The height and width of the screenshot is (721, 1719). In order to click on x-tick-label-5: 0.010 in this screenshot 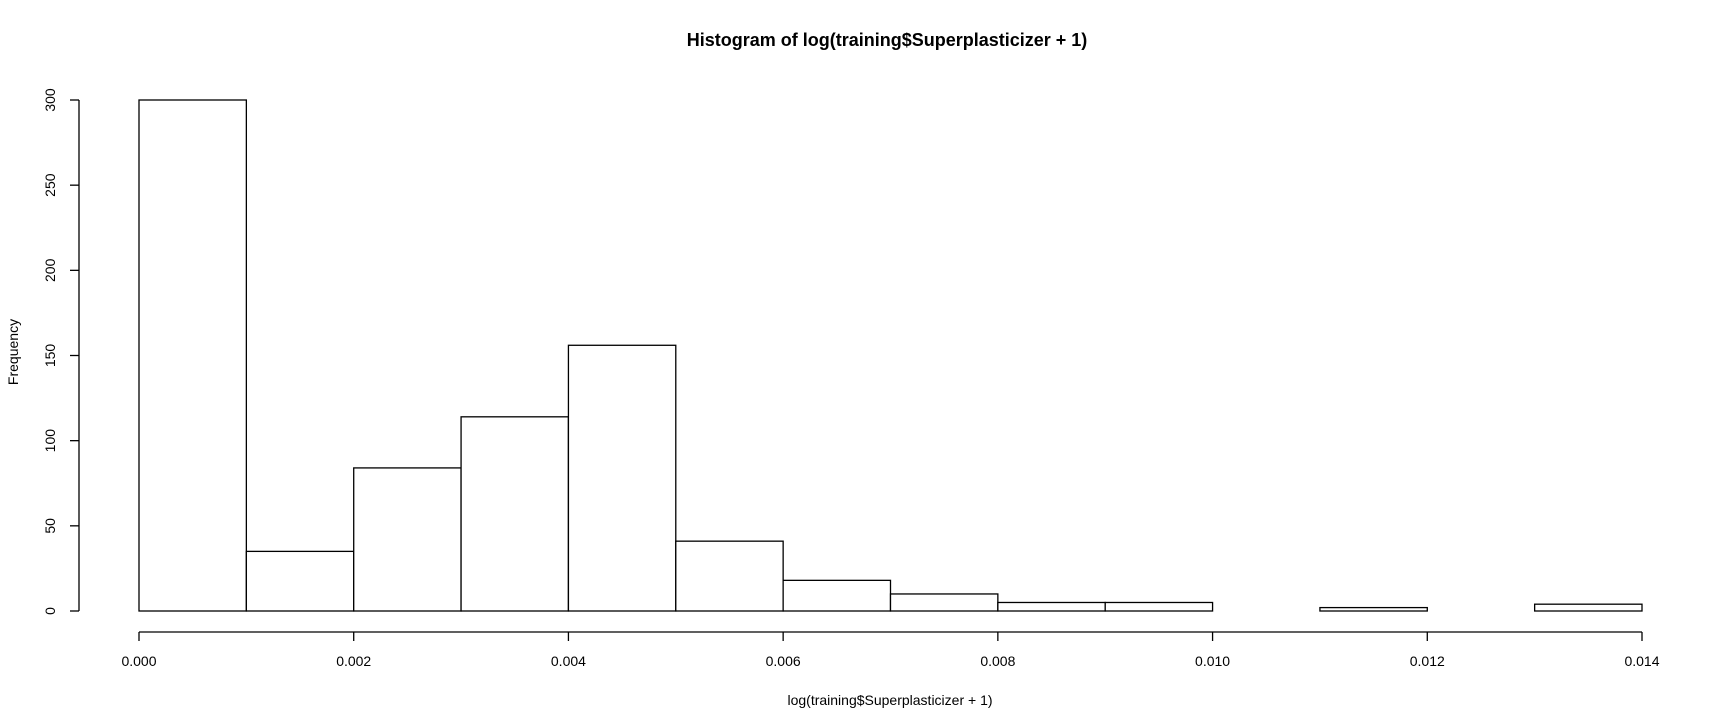, I will do `click(1212, 661)`.